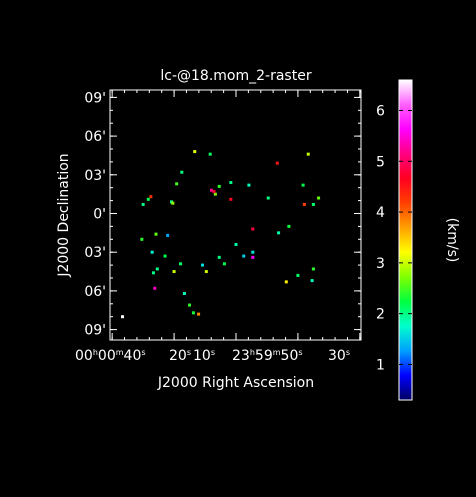 This screenshot has width=476, height=497. Describe the element at coordinates (380, 315) in the screenshot. I see `colorbar-tick-label: 2` at that location.